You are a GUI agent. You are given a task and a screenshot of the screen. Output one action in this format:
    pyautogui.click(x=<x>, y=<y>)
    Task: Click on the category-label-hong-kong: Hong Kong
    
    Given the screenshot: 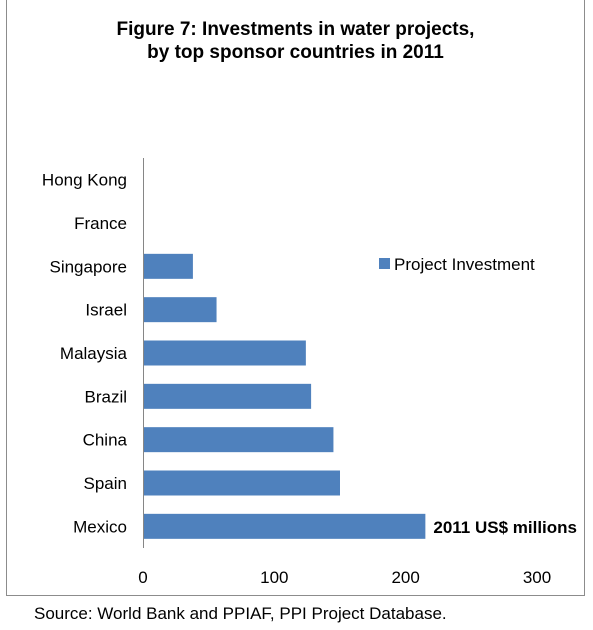 What is the action you would take?
    pyautogui.click(x=84, y=180)
    